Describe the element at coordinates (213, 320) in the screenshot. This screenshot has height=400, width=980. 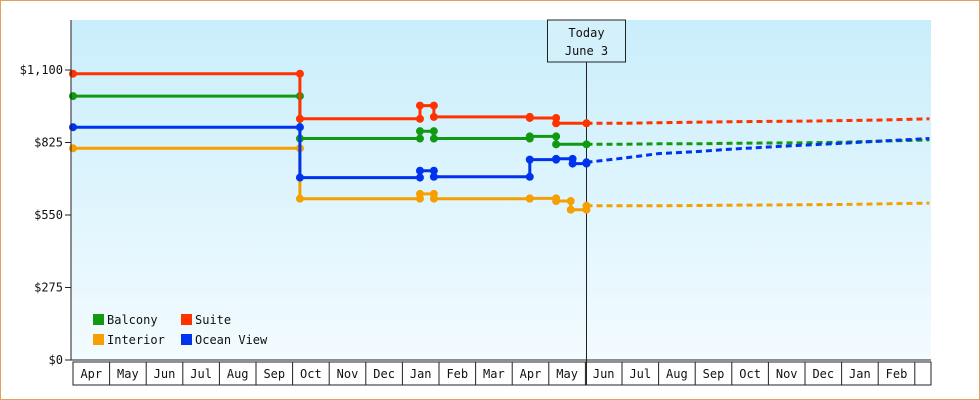
I see `legend-label: Suite` at that location.